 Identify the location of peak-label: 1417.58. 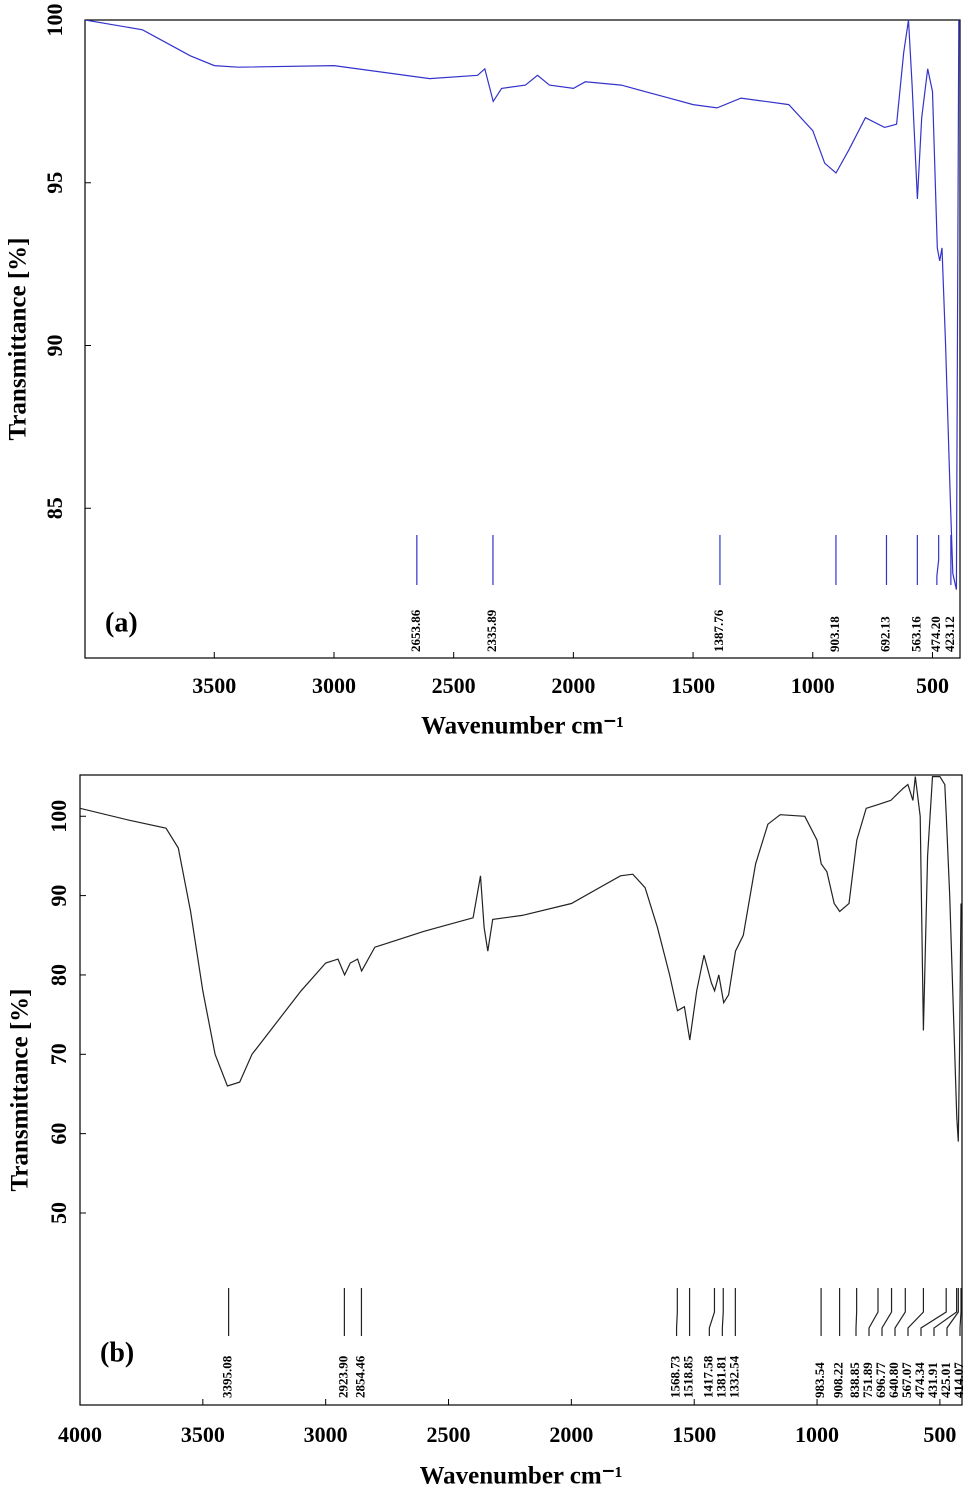
(707, 1376).